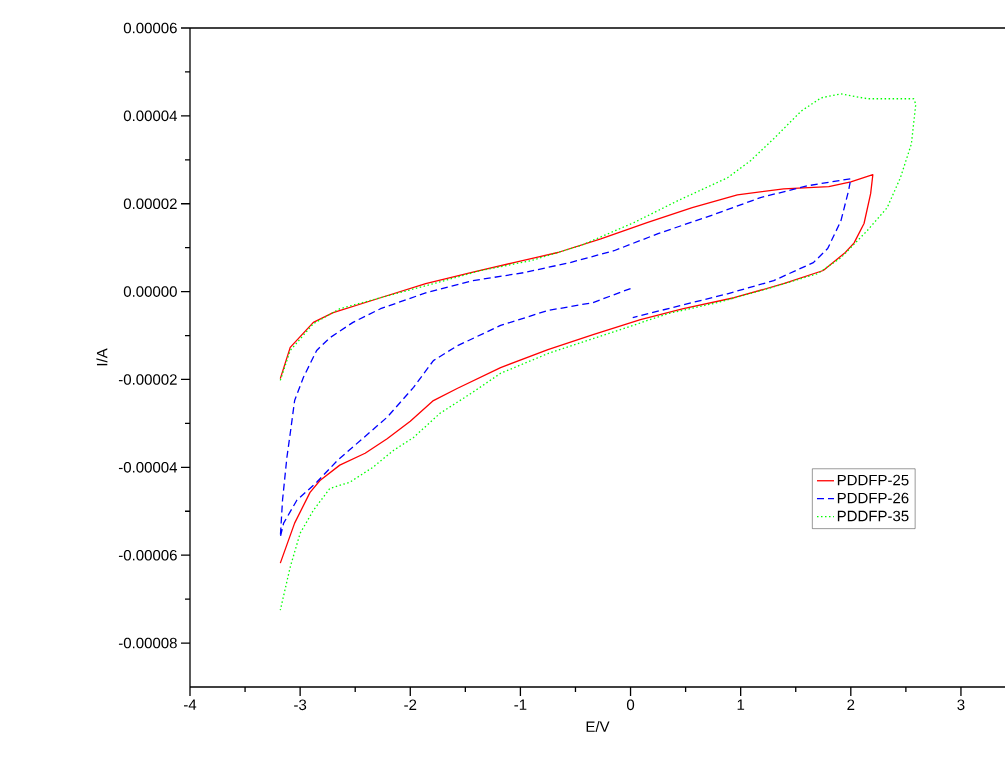 This screenshot has width=1005, height=776. I want to click on x-tick-label: 1, so click(741, 704).